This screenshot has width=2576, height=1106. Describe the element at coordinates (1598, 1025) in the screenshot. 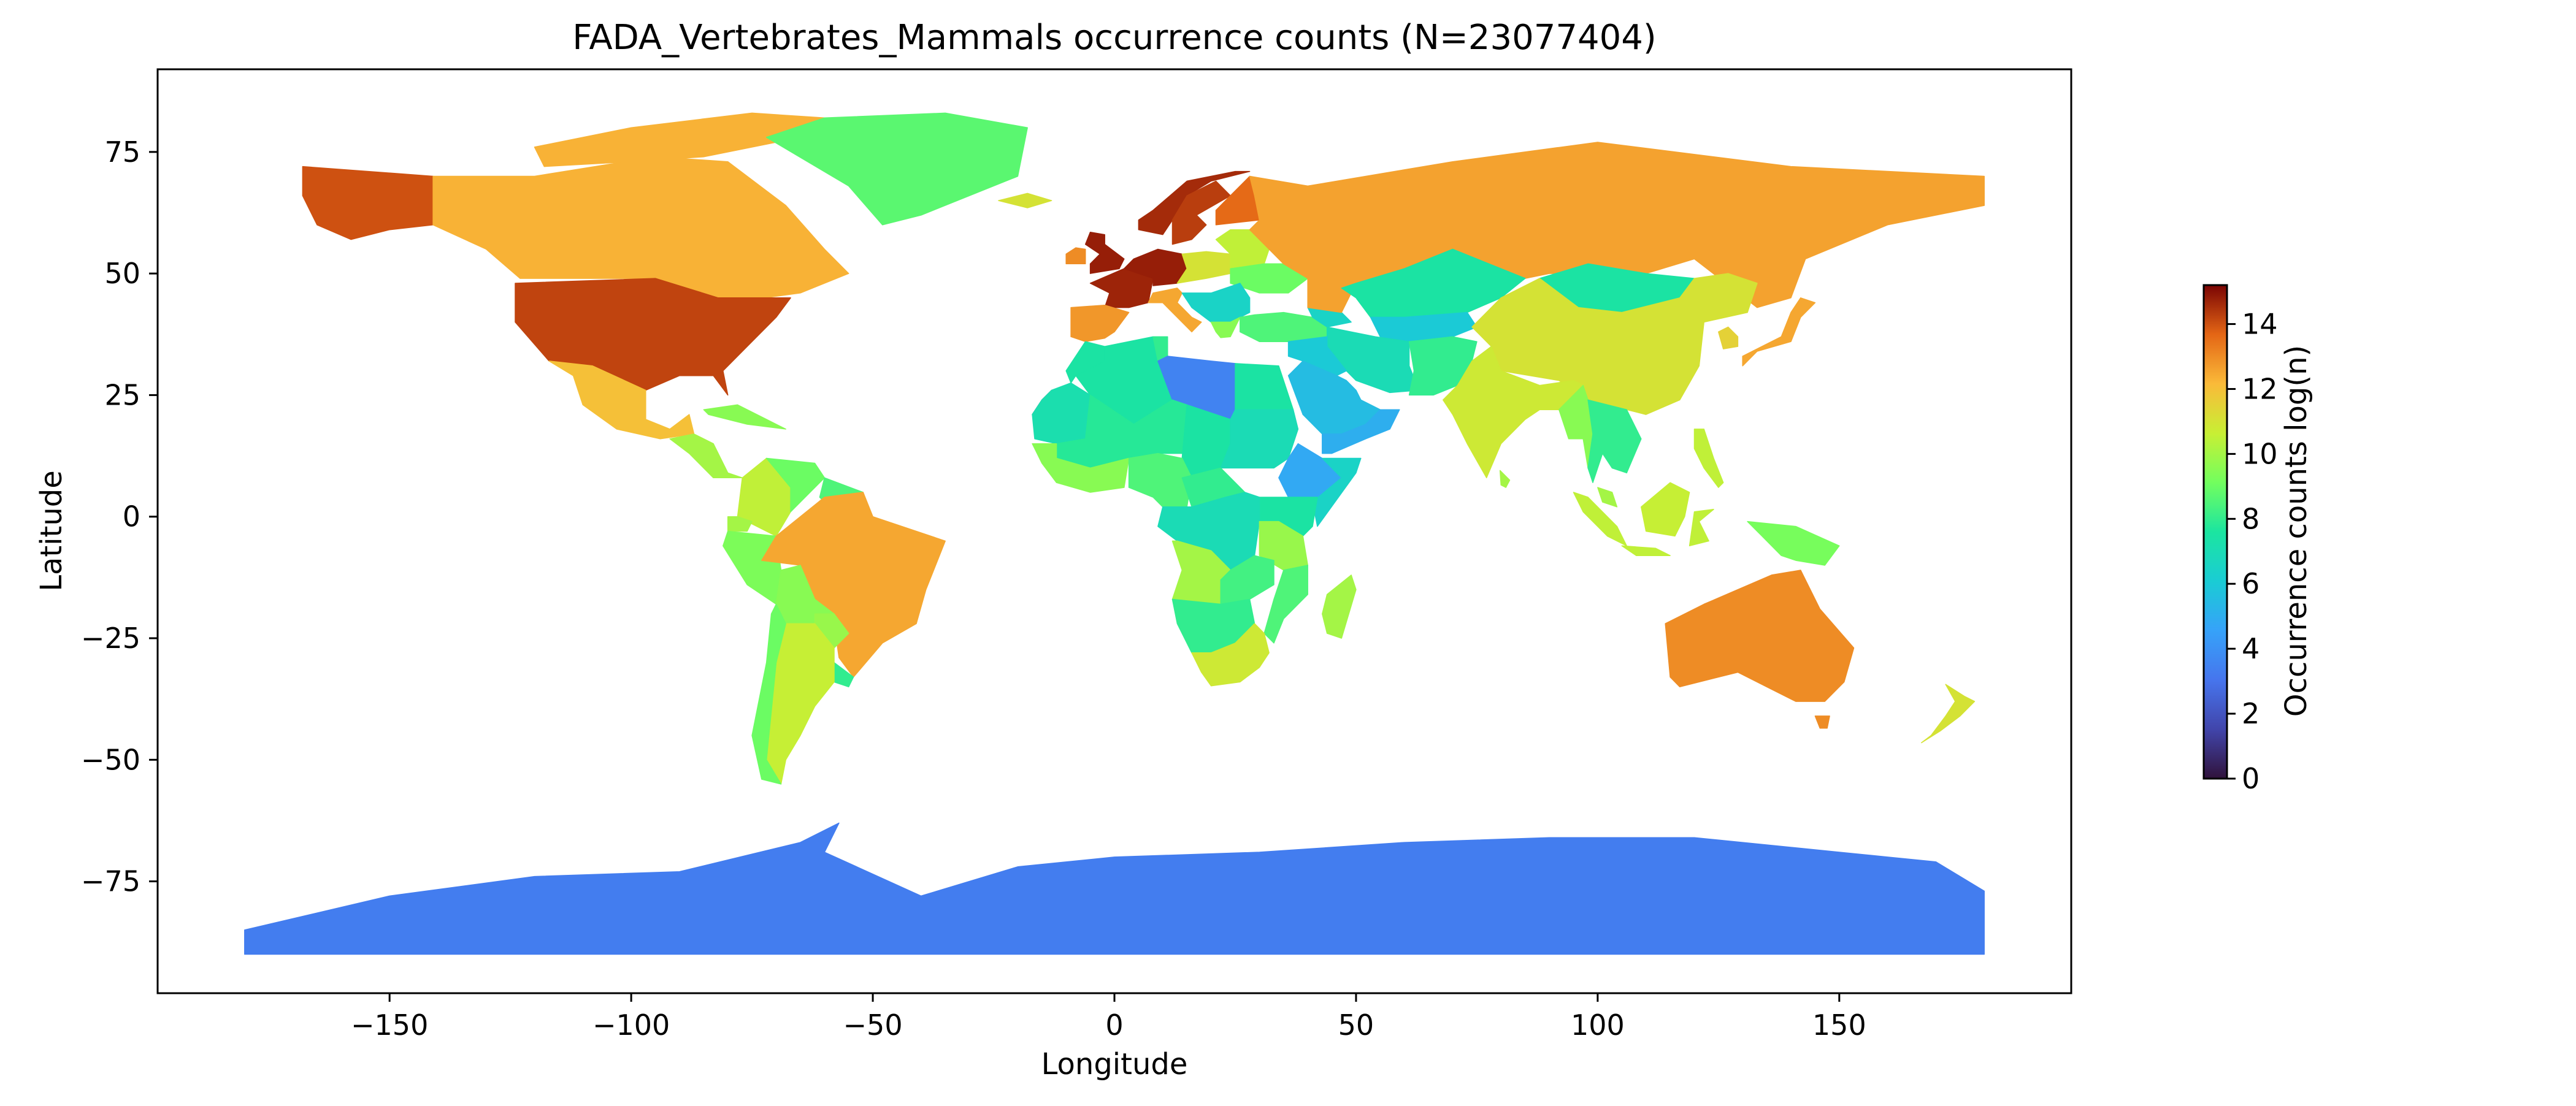

I see `x-tick-label: 100` at that location.